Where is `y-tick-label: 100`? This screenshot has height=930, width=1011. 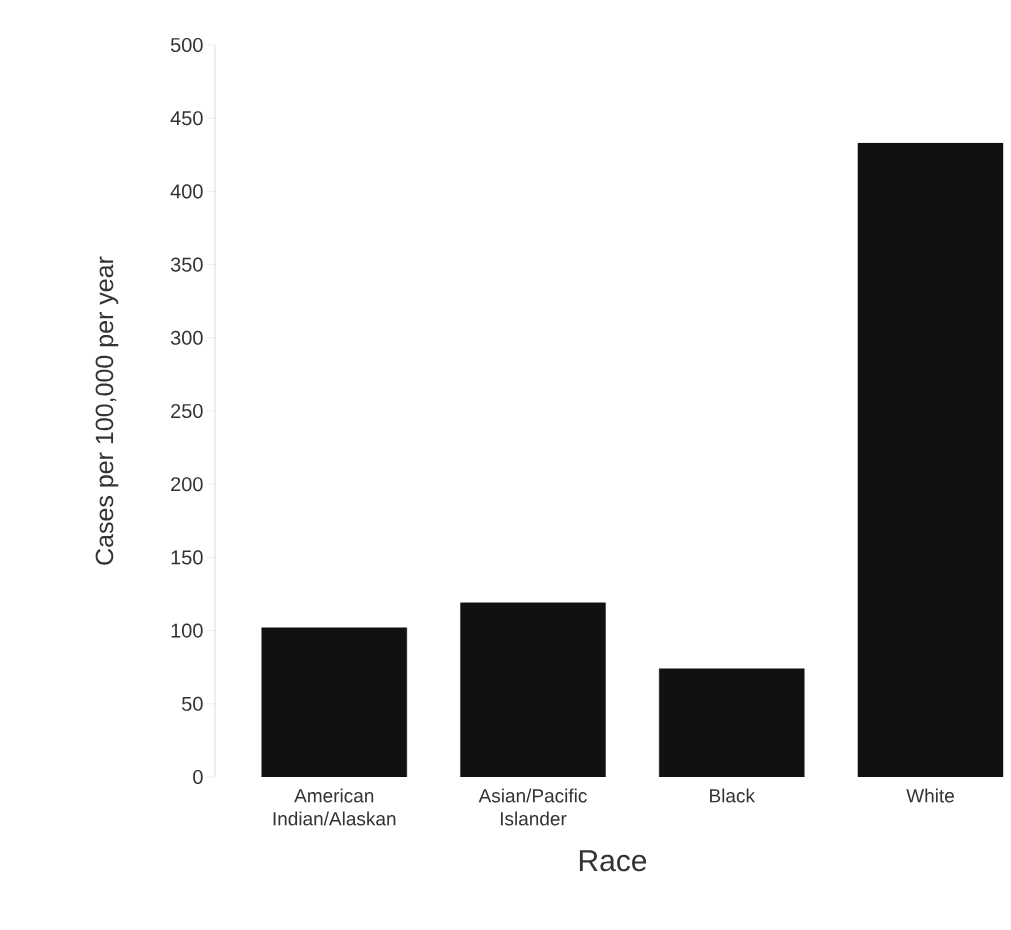 y-tick-label: 100 is located at coordinates (187, 630).